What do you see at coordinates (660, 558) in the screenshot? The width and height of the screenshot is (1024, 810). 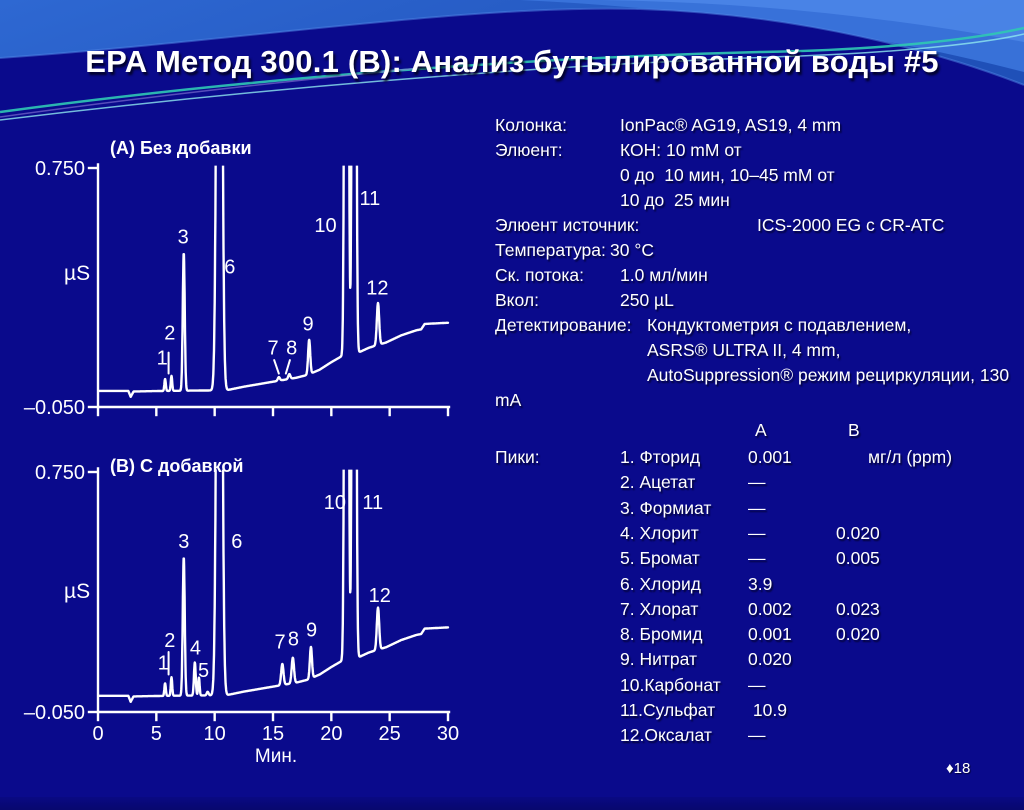 I see `peak-row-name: 5. Бромат` at bounding box center [660, 558].